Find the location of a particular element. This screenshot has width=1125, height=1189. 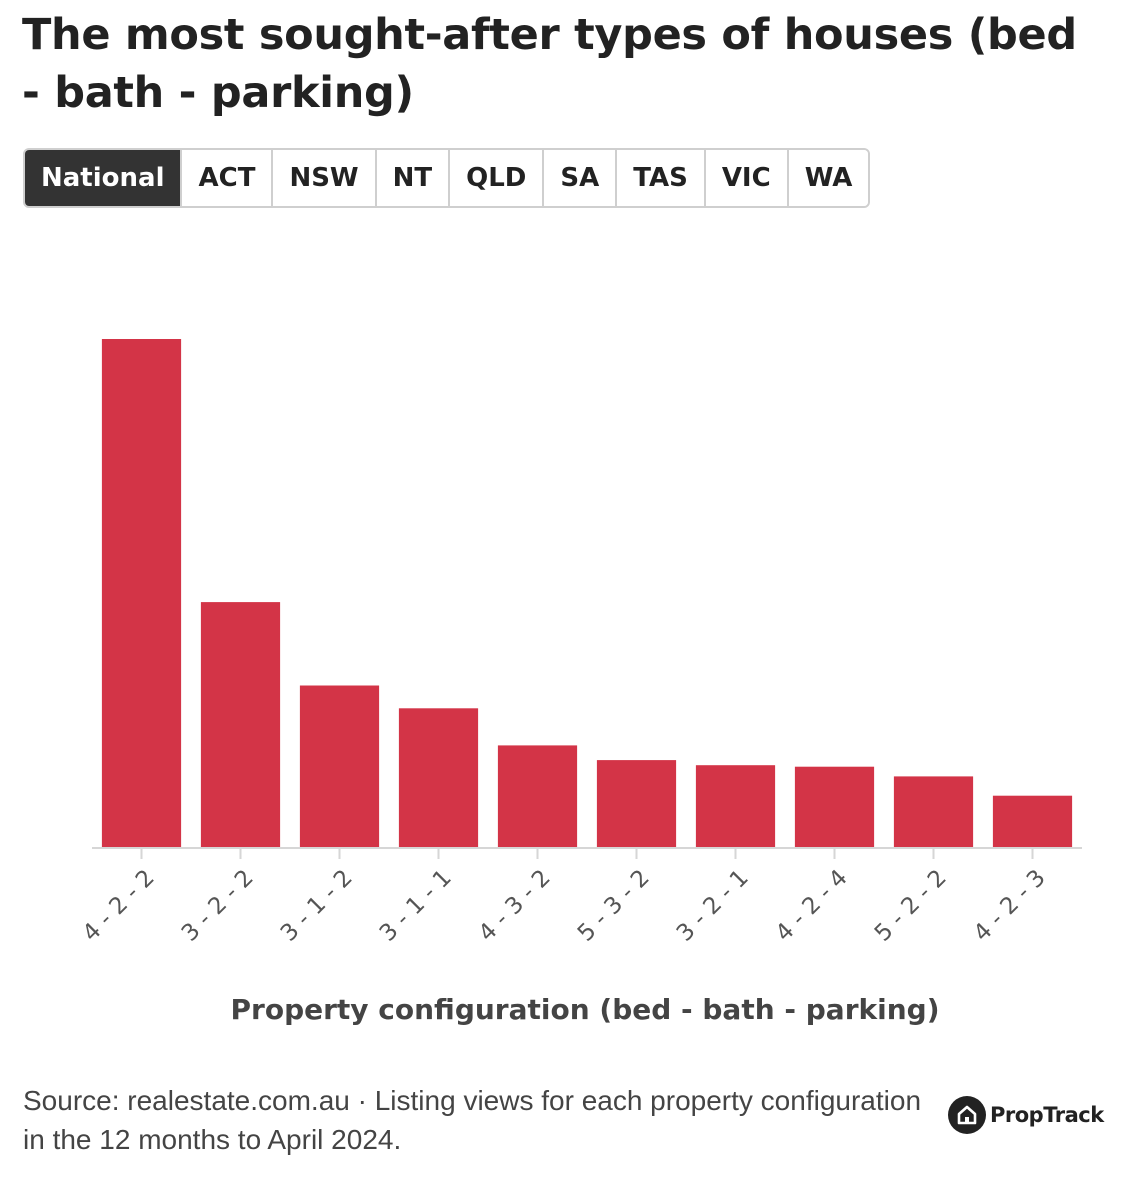

x-tick-label: 5 - 2 - 2 is located at coordinates (911, 906).